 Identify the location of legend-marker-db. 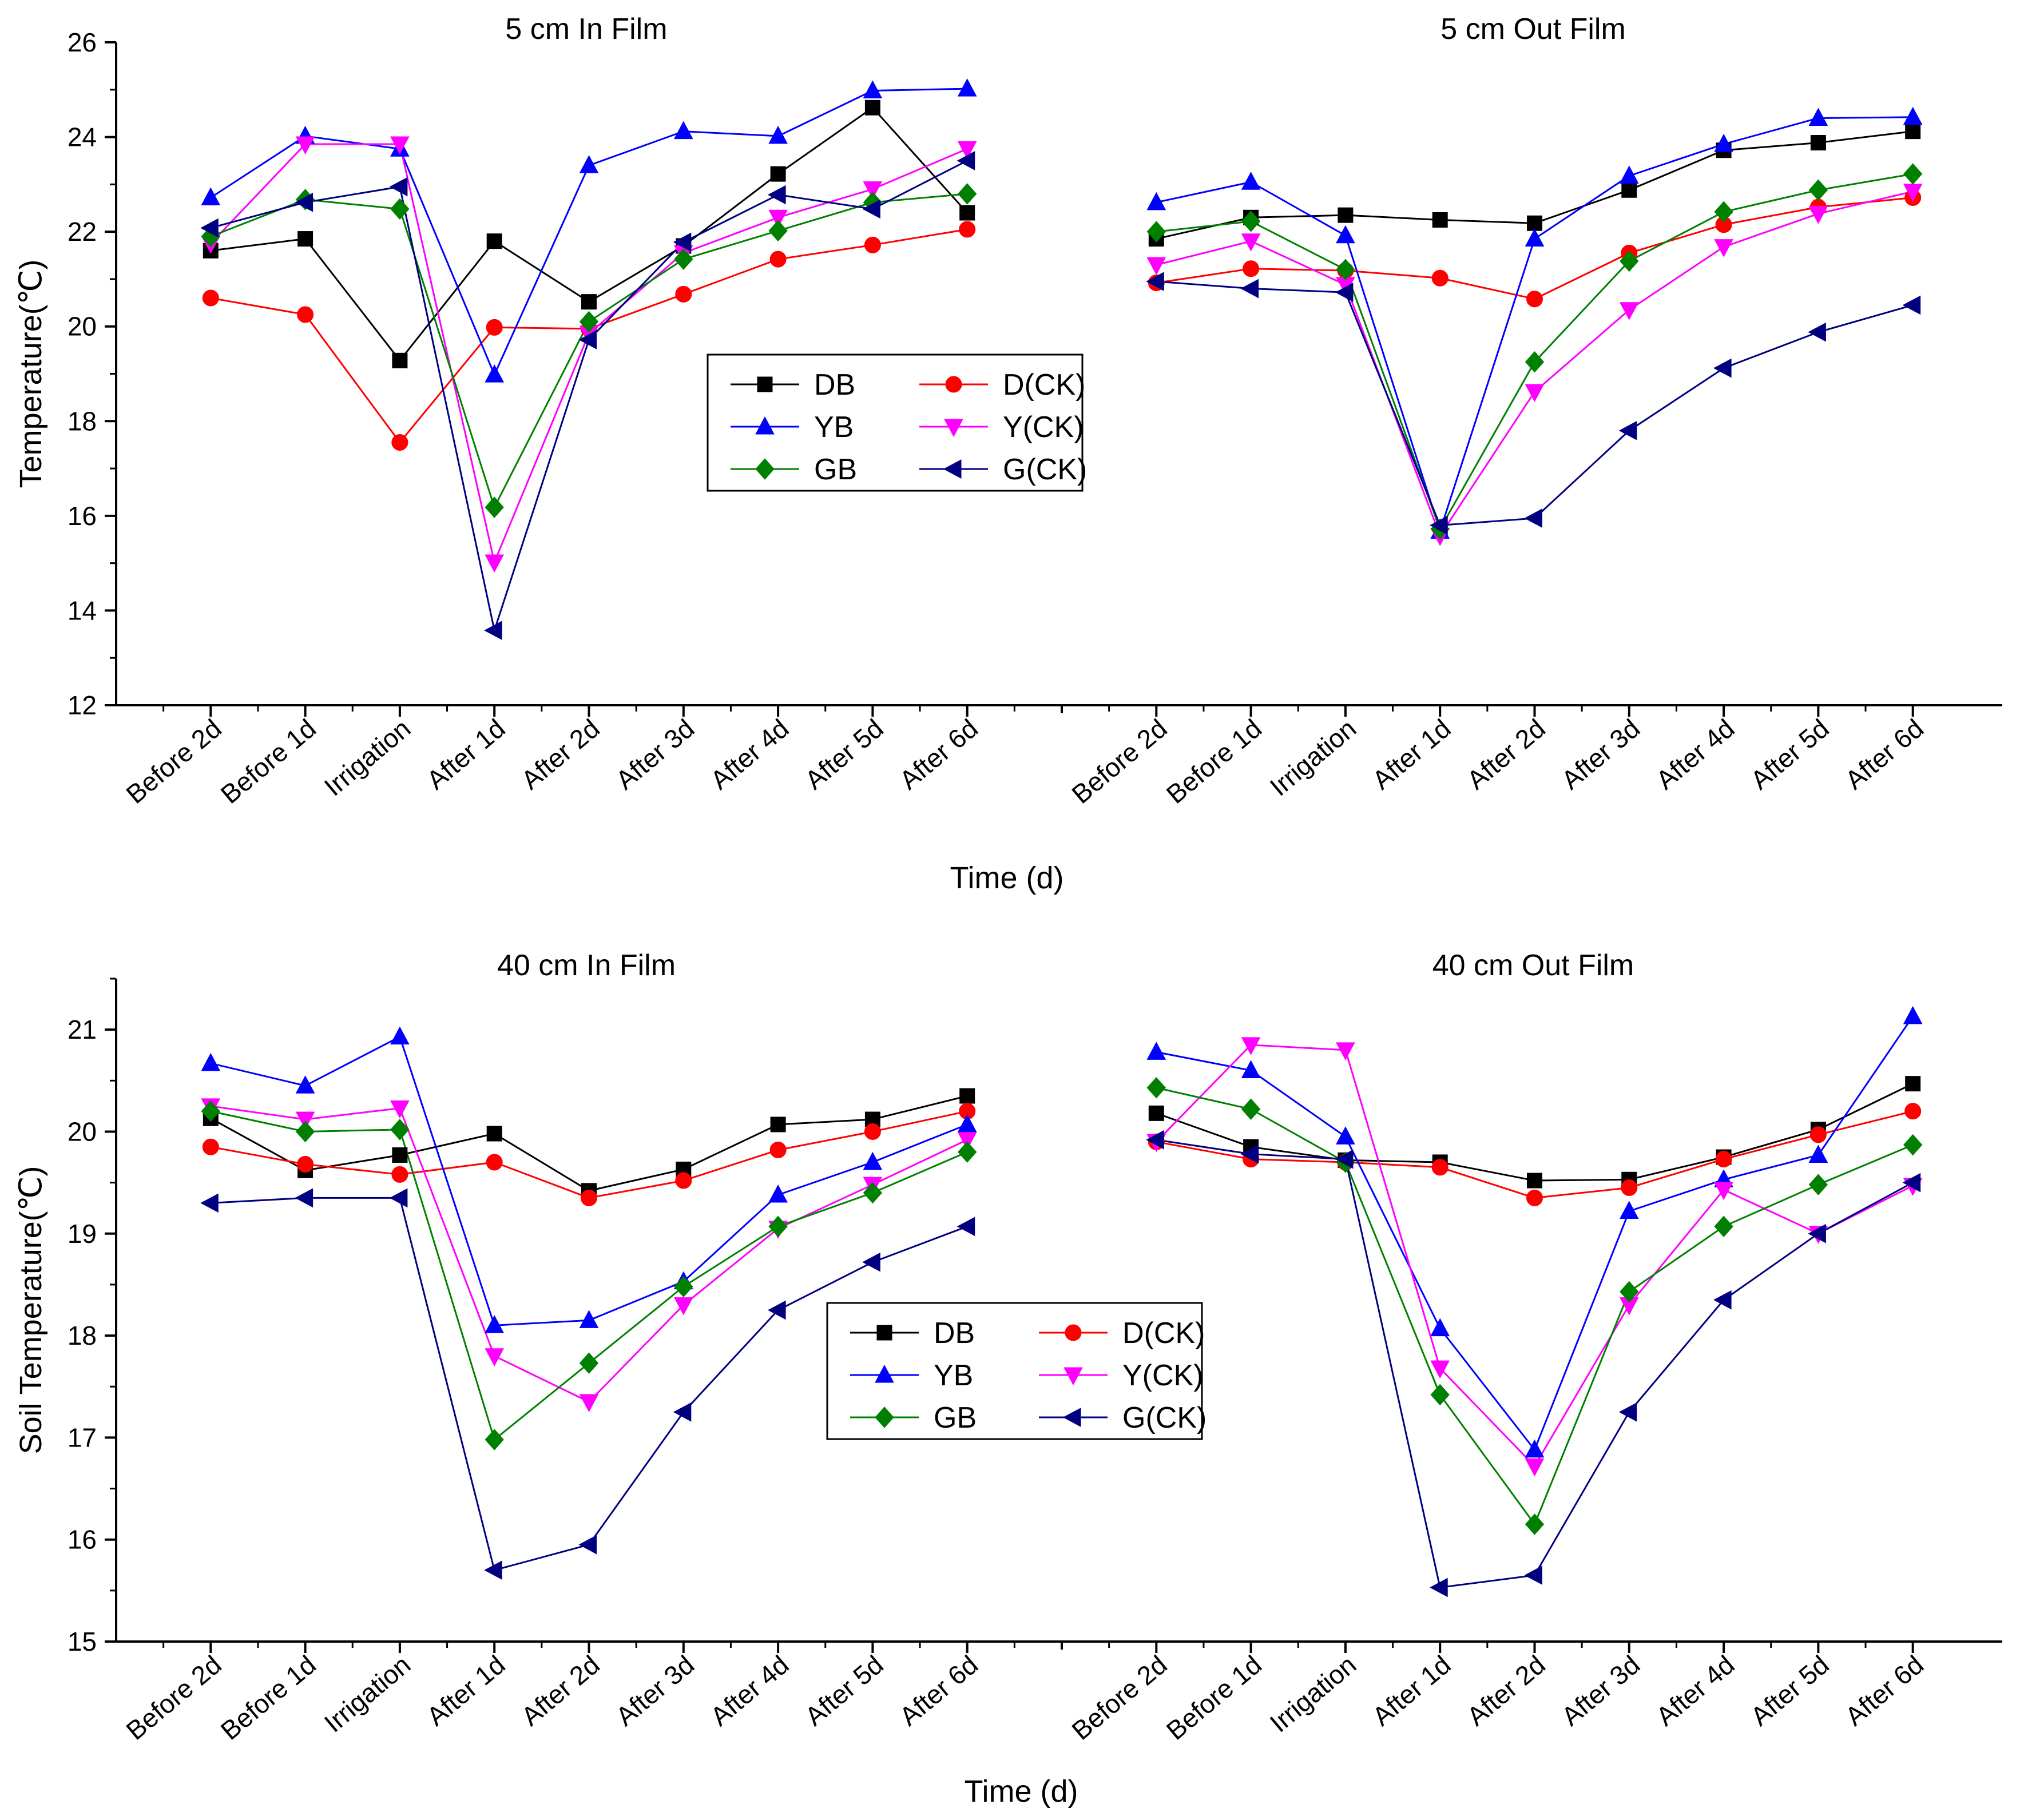
(765, 384).